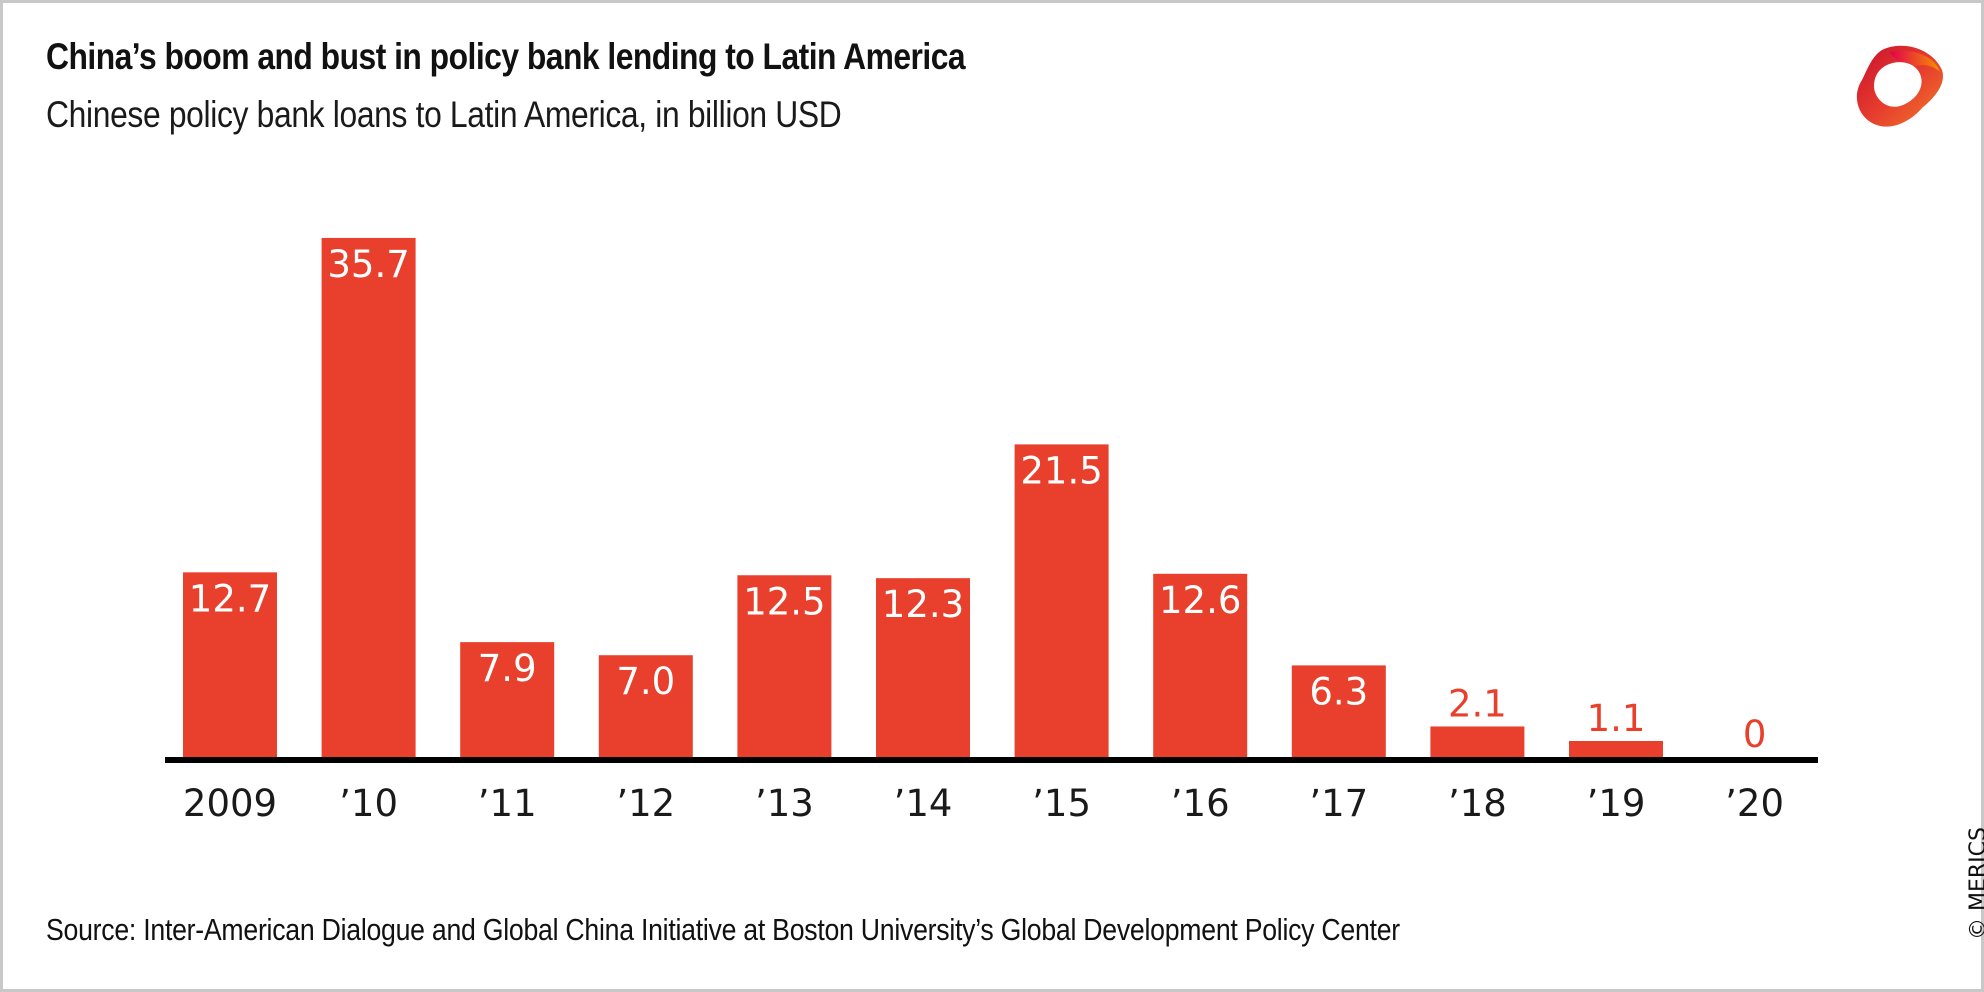 The image size is (1984, 992). Describe the element at coordinates (1061, 470) in the screenshot. I see `data-label-6: 21.5` at that location.